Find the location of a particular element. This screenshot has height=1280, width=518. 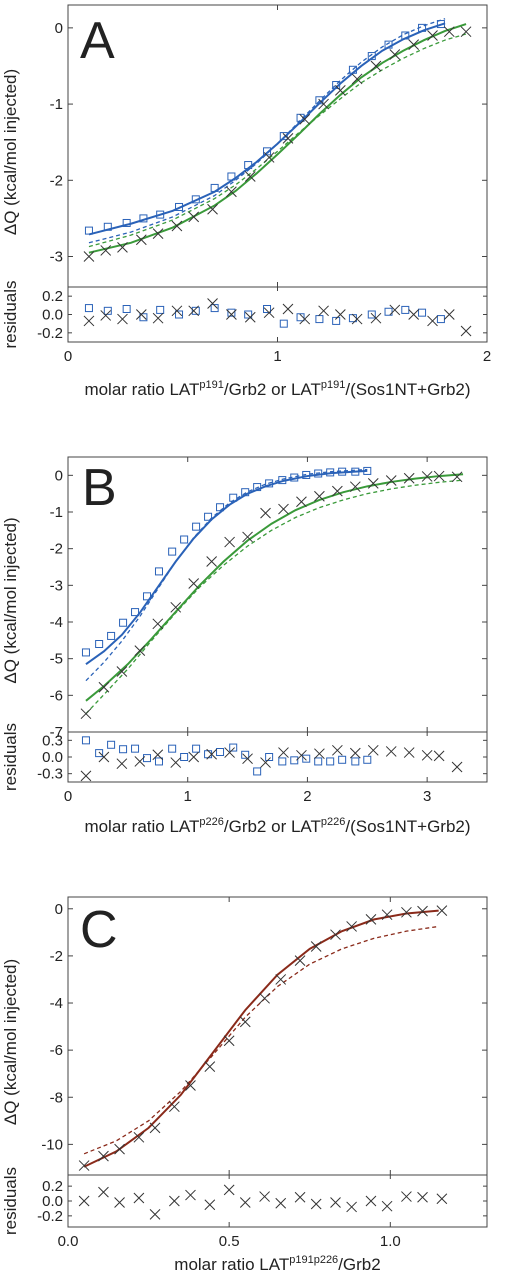

y-tick-label: -5 is located at coordinates (56, 659).